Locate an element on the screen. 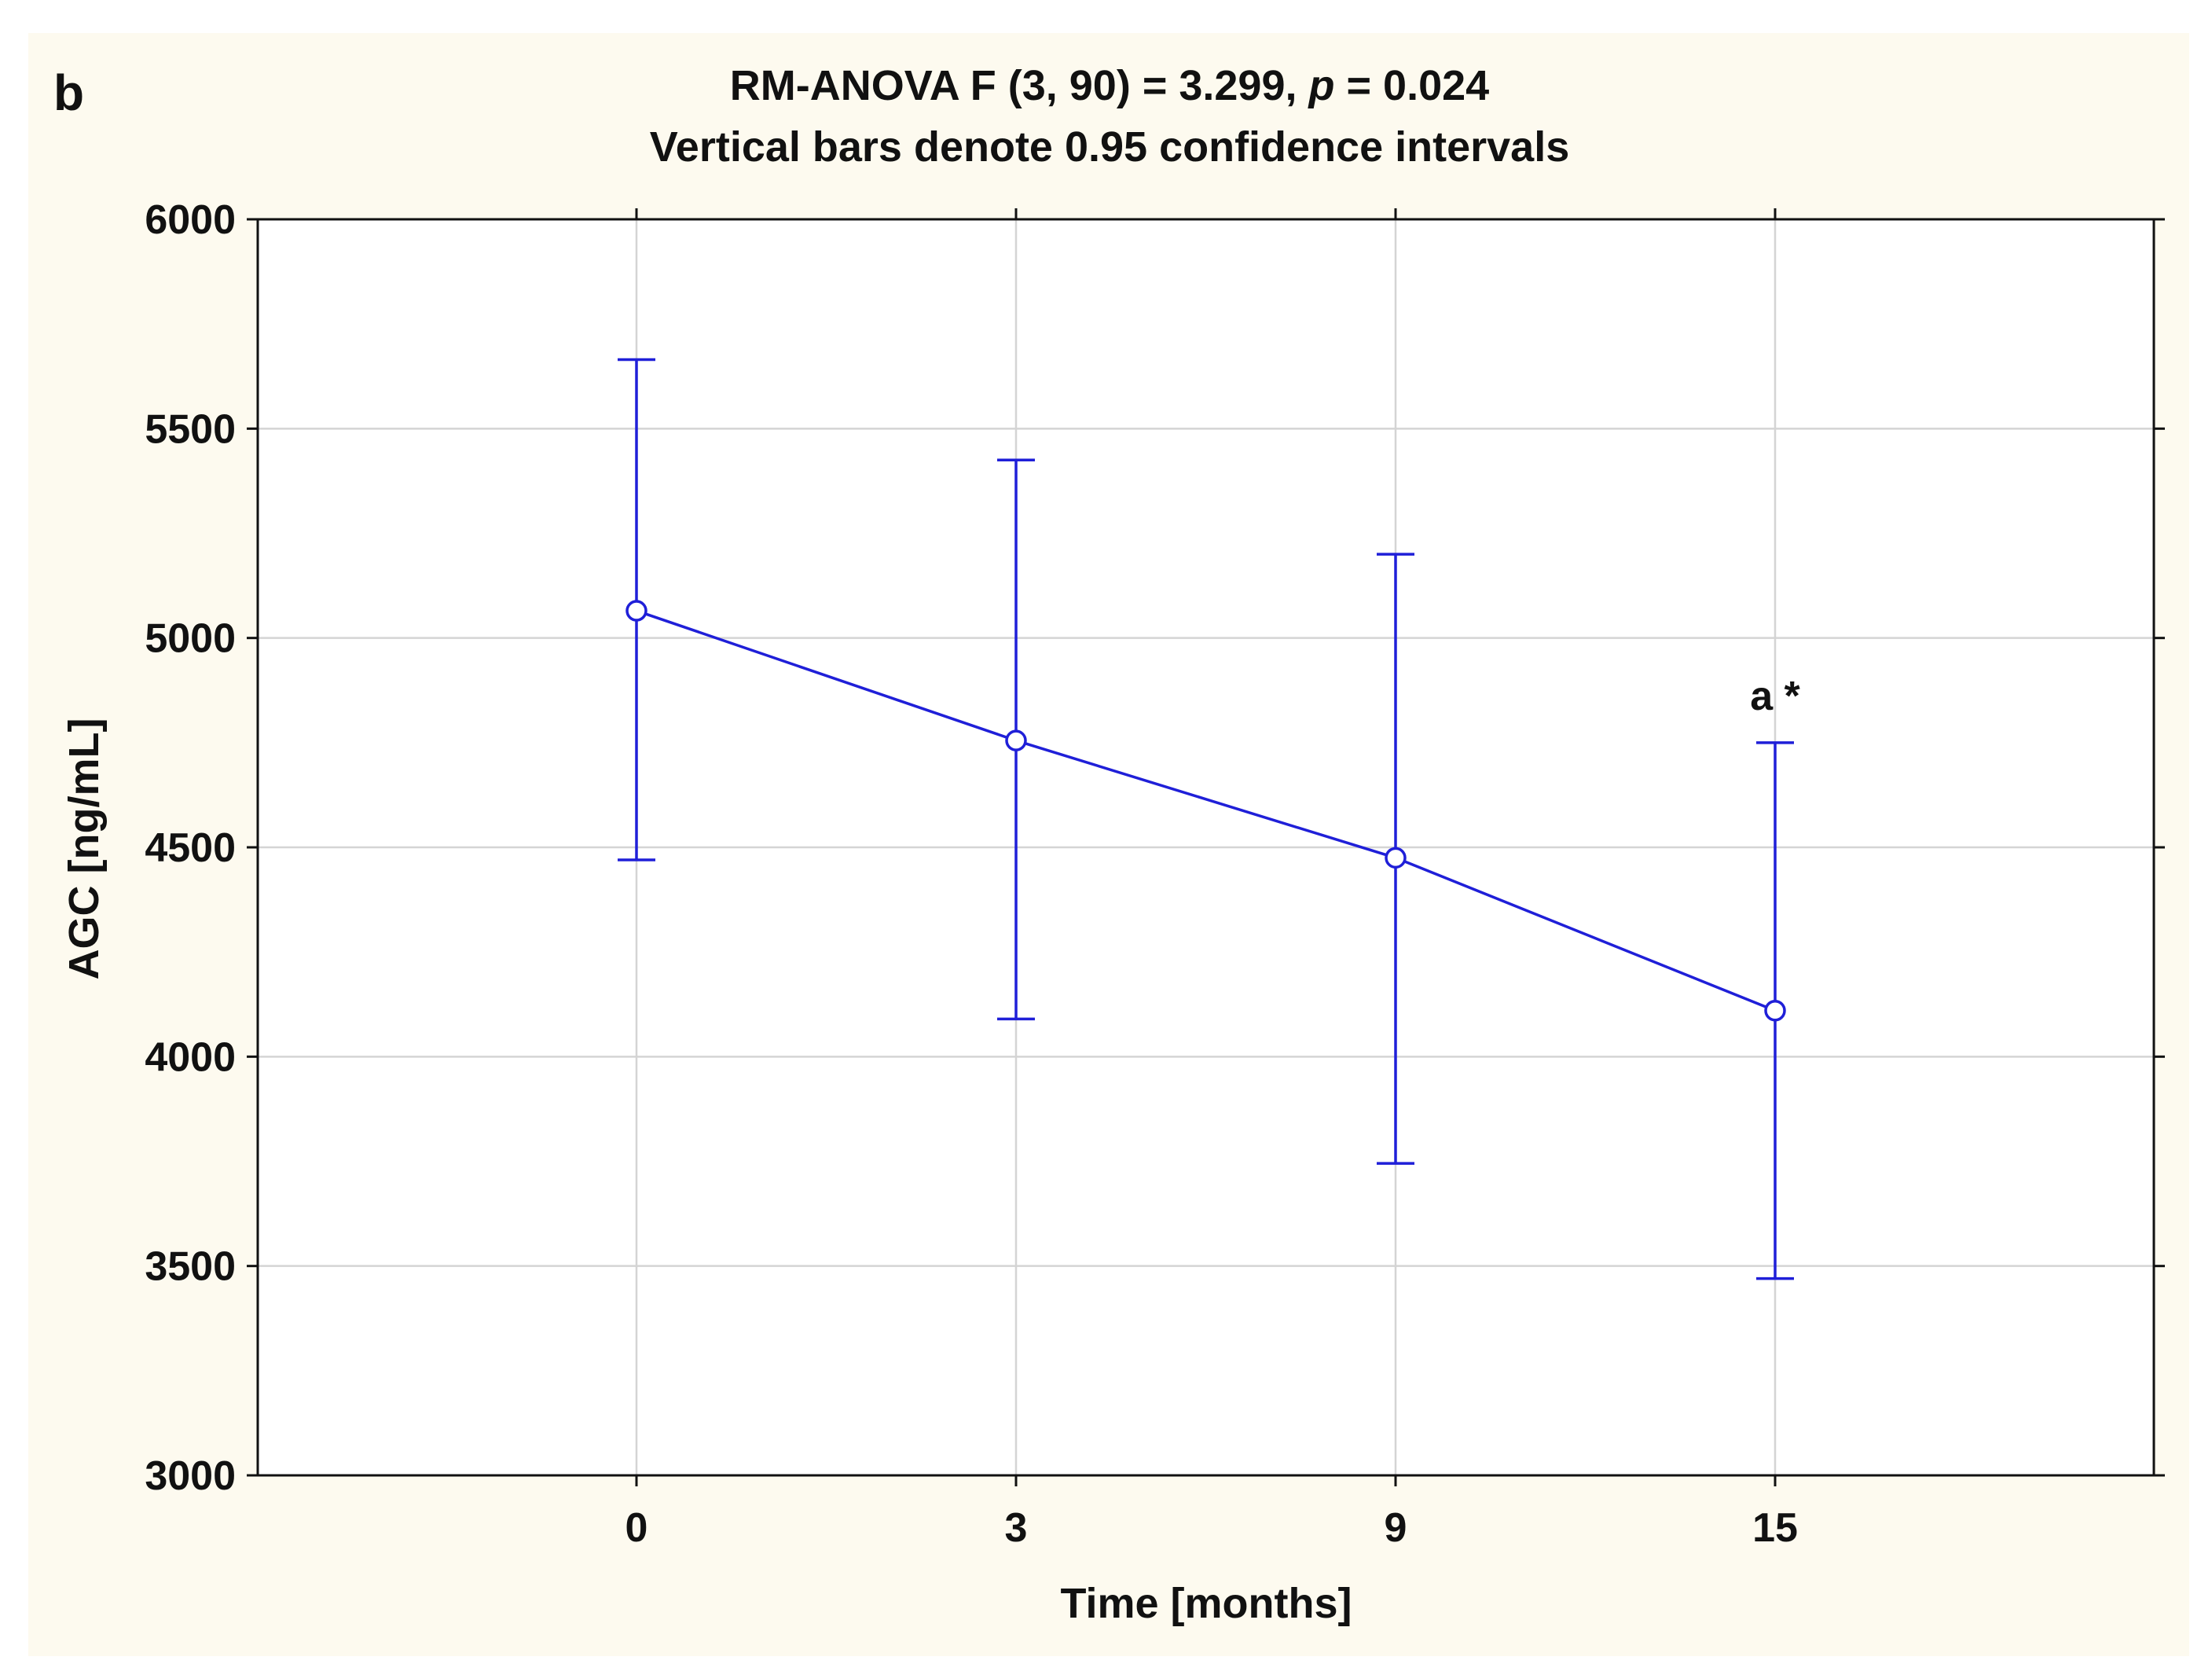 The width and height of the screenshot is (2212, 1675). y-axis-label: AGC [ng/mL] is located at coordinates (84, 849).